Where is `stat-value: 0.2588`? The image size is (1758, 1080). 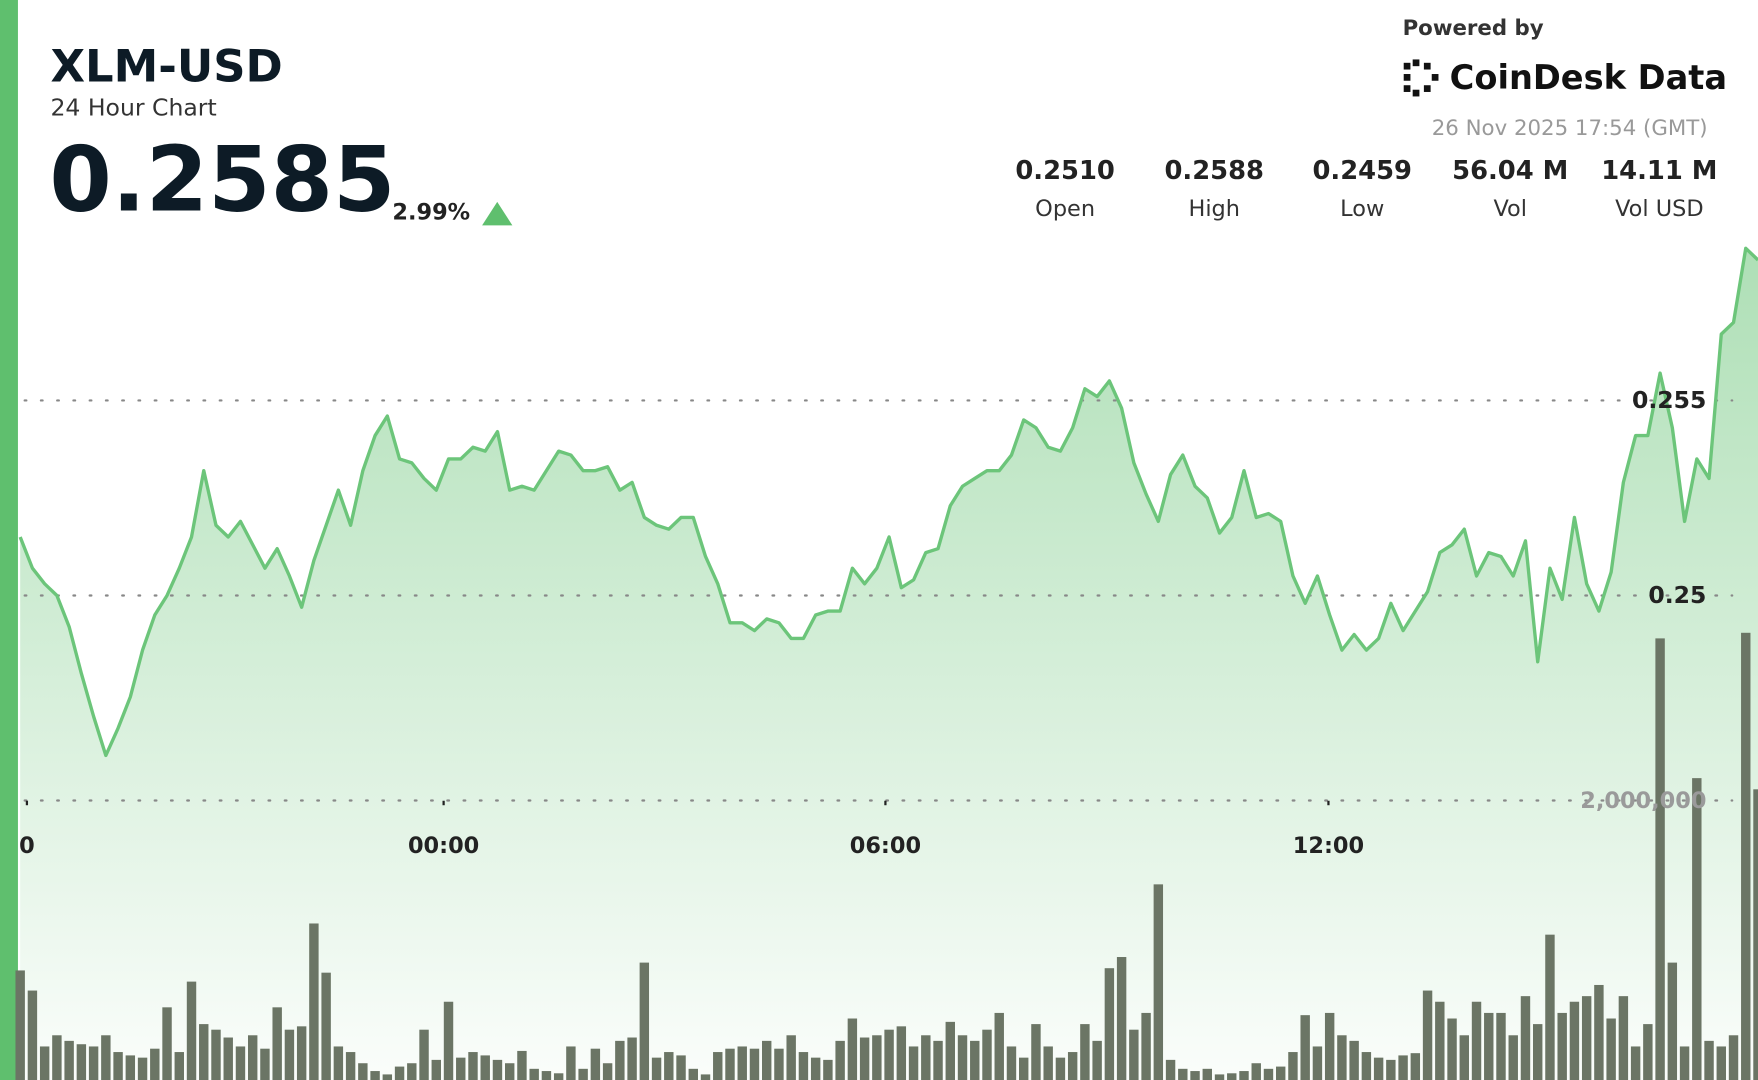
stat-value: 0.2588 is located at coordinates (1213, 171).